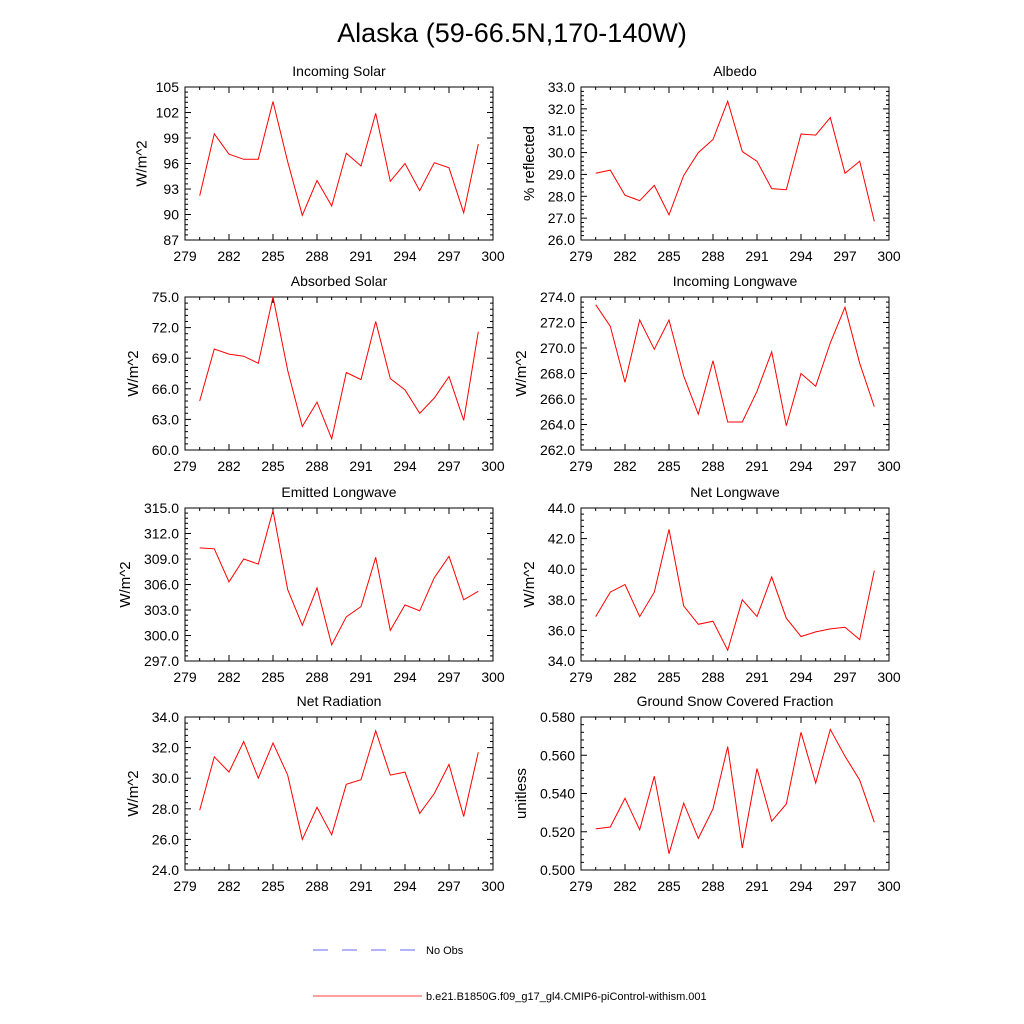  What do you see at coordinates (161, 559) in the screenshot?
I see `y-tick-label: 309.0` at bounding box center [161, 559].